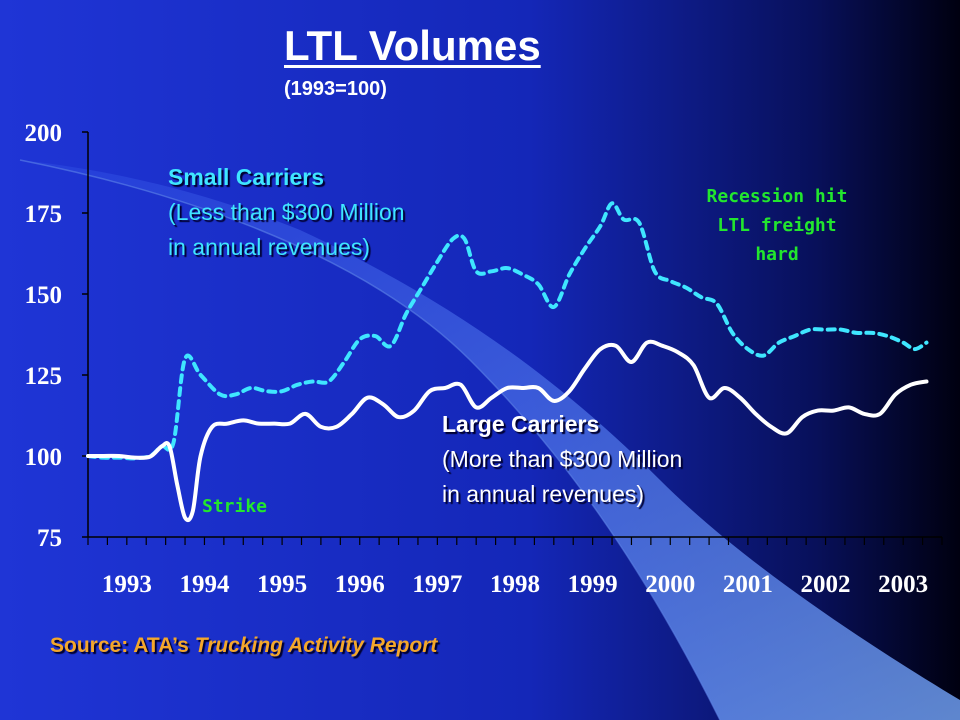 The width and height of the screenshot is (960, 720). I want to click on source-note: Source: ATA’s Trucking Activity Report, so click(243, 646).